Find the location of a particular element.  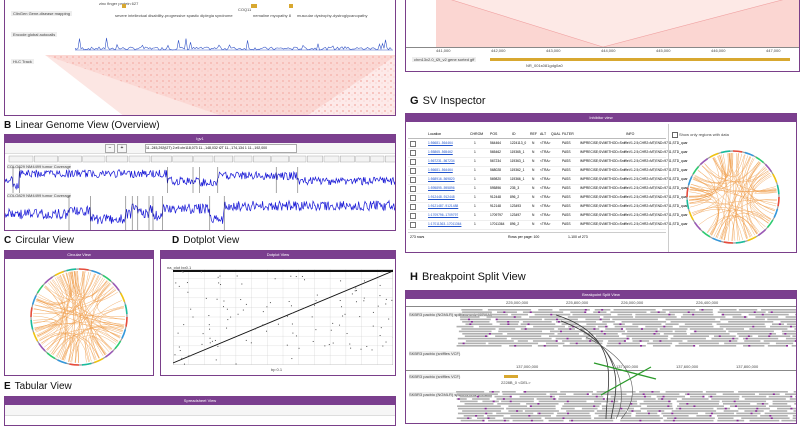

sv-chord is located at coordinates (708, 174).